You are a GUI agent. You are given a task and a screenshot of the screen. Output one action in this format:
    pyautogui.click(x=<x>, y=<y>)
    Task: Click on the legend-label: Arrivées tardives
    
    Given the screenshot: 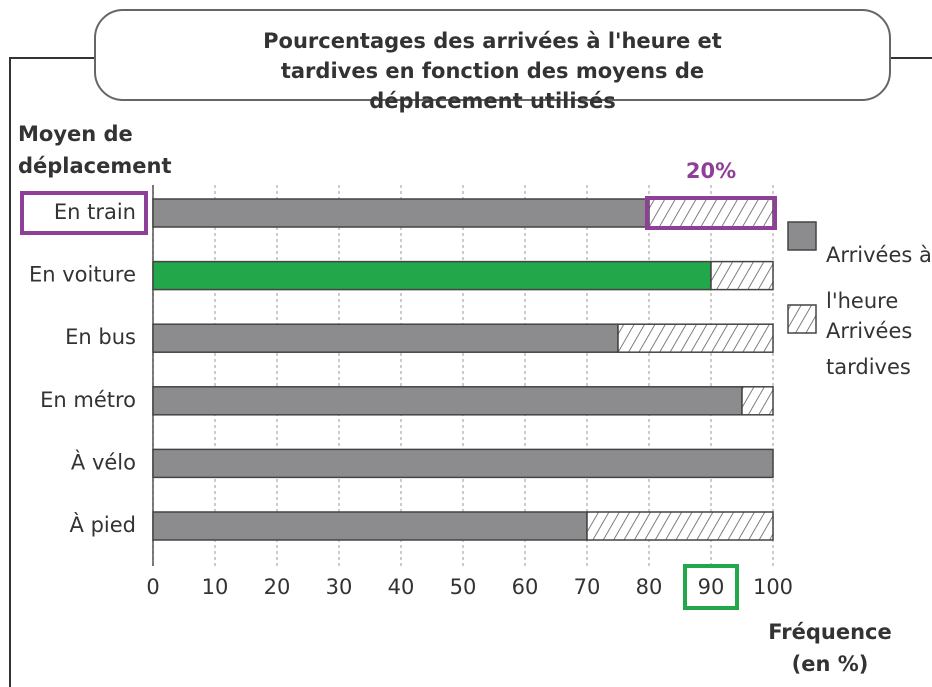 What is the action you would take?
    pyautogui.click(x=869, y=349)
    